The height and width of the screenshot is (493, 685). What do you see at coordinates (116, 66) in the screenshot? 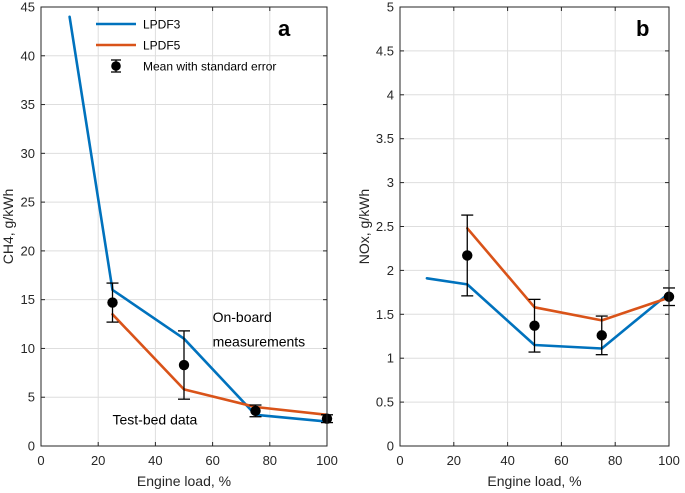
I see `legend-marker` at bounding box center [116, 66].